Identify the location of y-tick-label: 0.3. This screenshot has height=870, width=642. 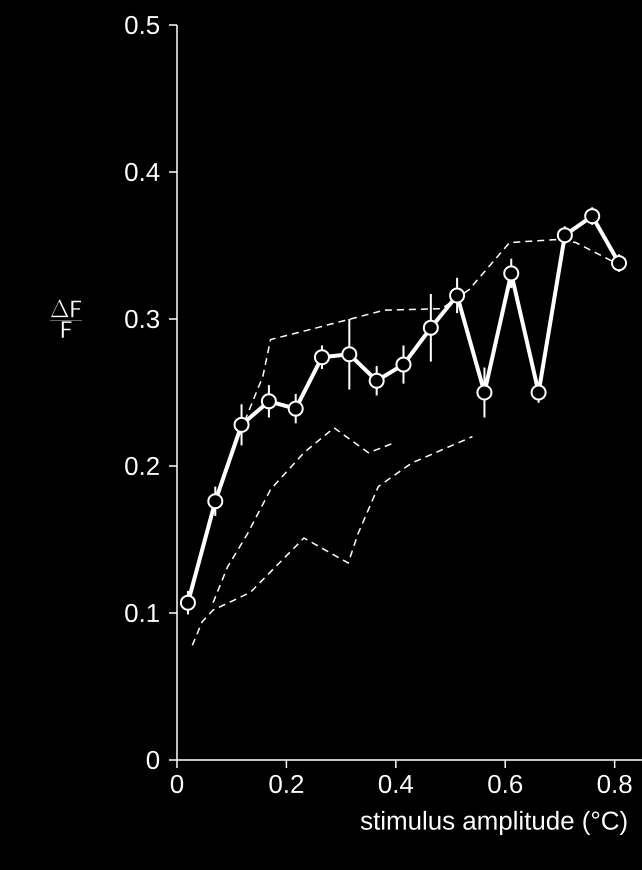
(142, 319).